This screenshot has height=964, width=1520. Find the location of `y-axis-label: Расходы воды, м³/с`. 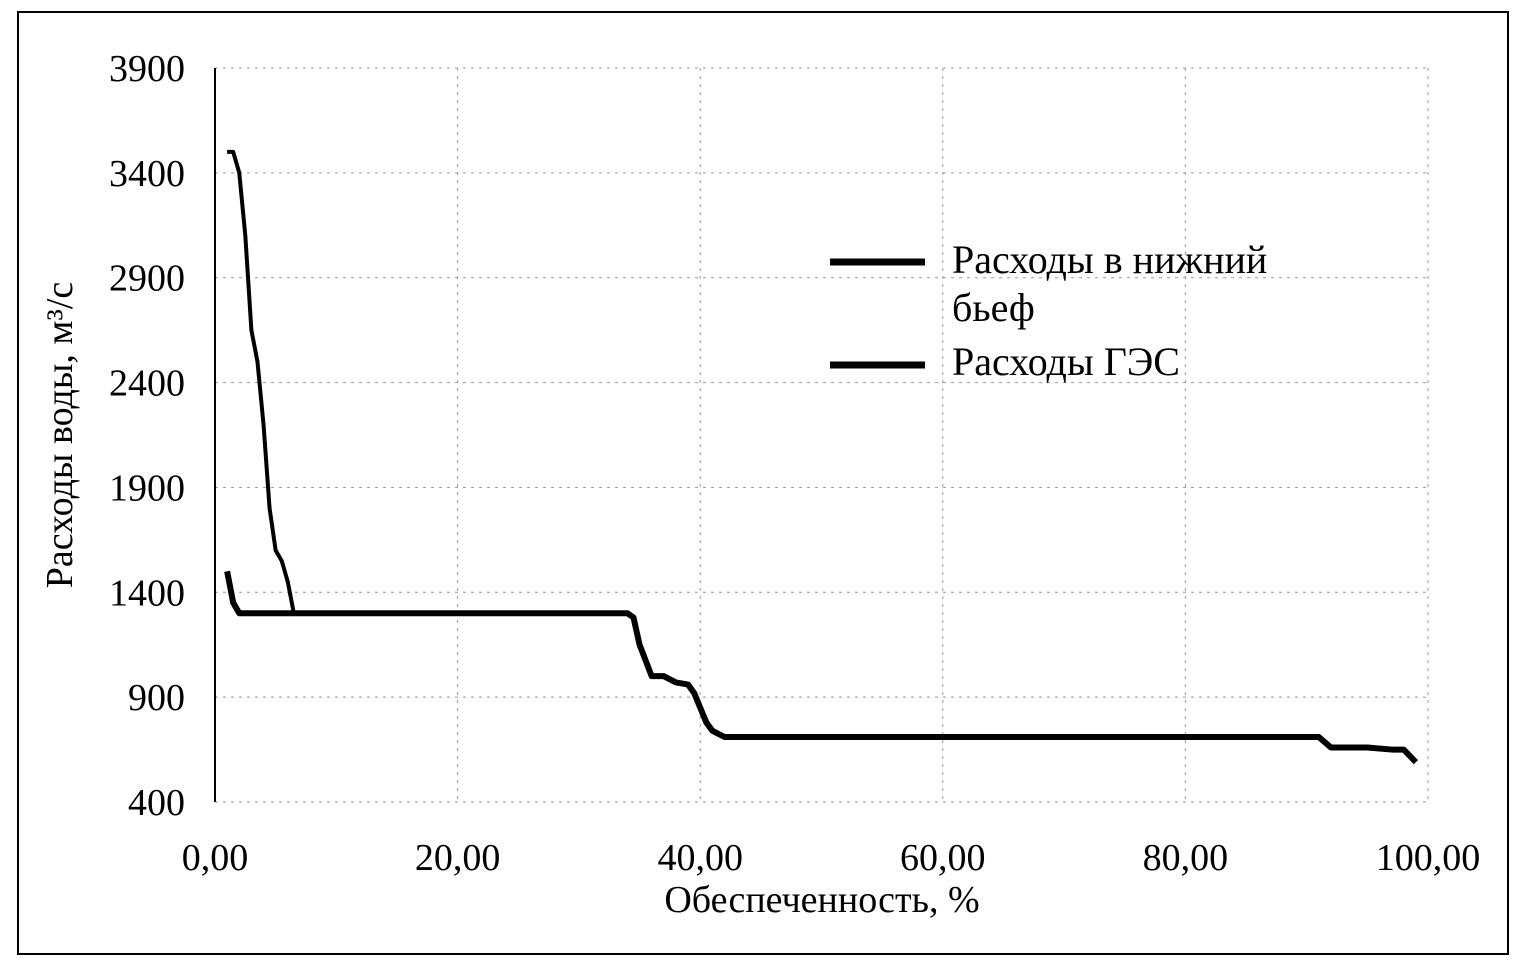

y-axis-label: Расходы воды, м³/с is located at coordinates (60, 435).